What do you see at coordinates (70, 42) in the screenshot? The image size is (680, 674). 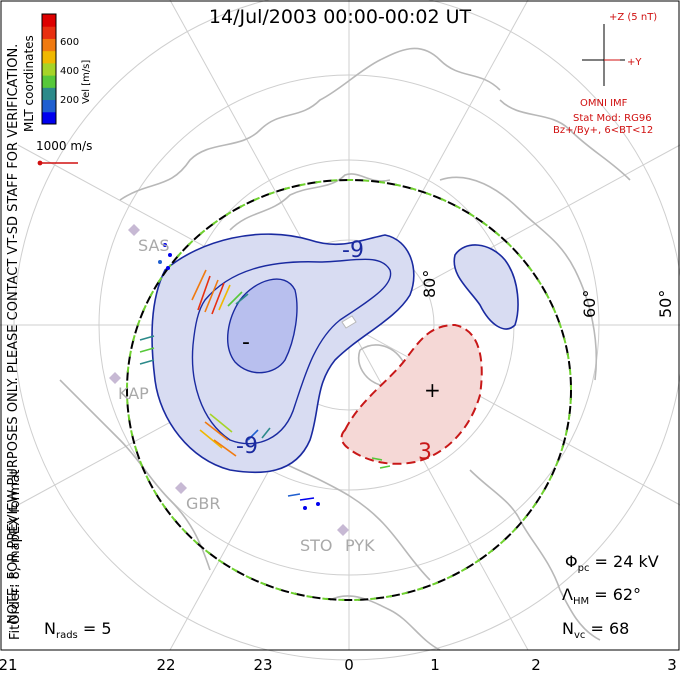 I see `colorbar-tick-600: 600` at bounding box center [70, 42].